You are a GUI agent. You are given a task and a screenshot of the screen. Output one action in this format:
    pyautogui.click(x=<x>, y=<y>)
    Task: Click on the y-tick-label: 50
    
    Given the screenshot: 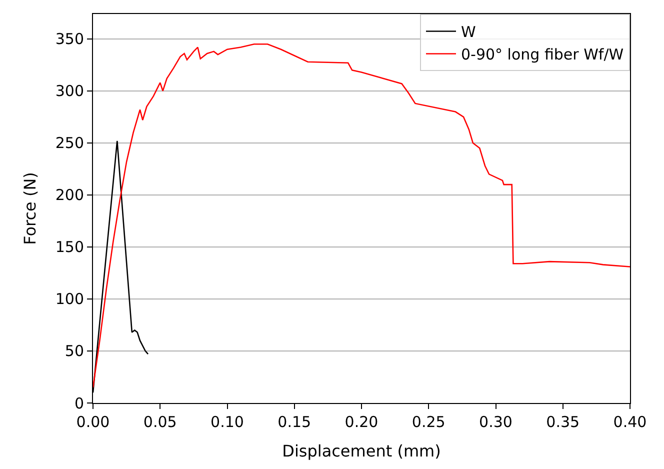 What is the action you would take?
    pyautogui.click(x=74, y=351)
    